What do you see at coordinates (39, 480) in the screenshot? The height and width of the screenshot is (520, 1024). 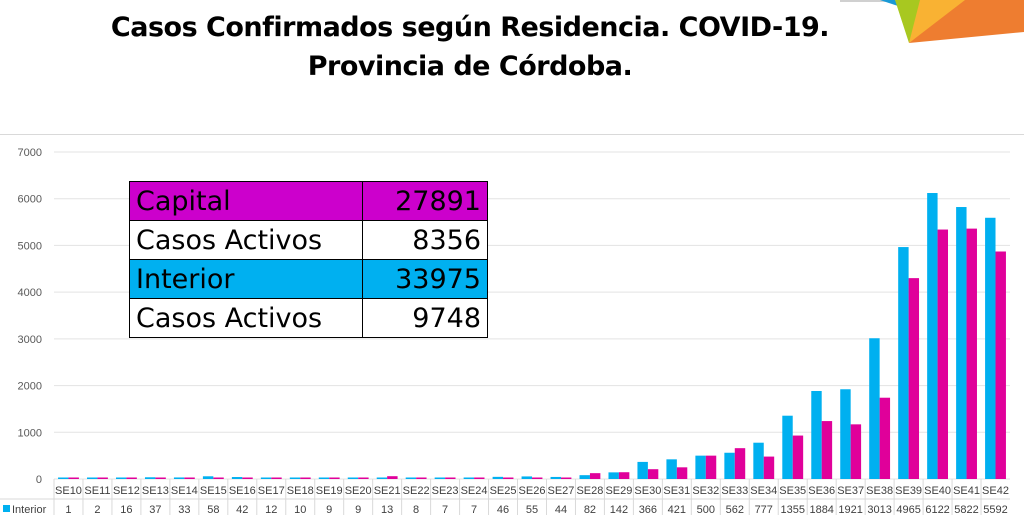 I see `y-tick-label: 0` at bounding box center [39, 480].